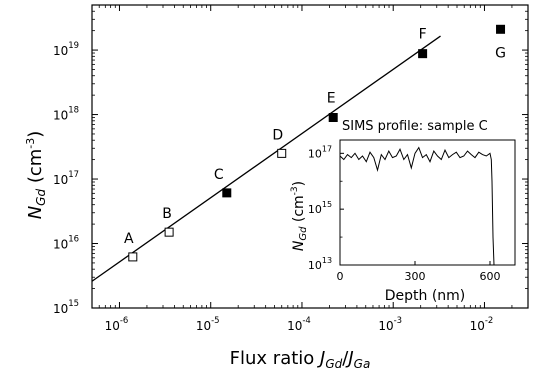  I want to click on y-label-unit-close: ), so click(35, 134).